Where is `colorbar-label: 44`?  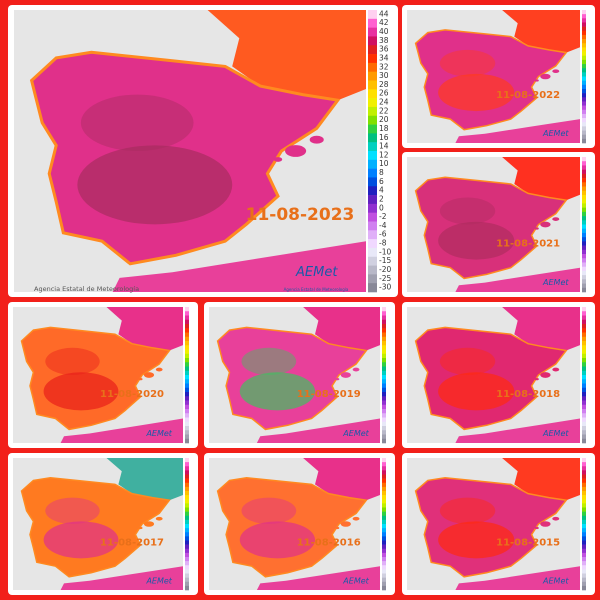 colorbar-label: 44 is located at coordinates (384, 13).